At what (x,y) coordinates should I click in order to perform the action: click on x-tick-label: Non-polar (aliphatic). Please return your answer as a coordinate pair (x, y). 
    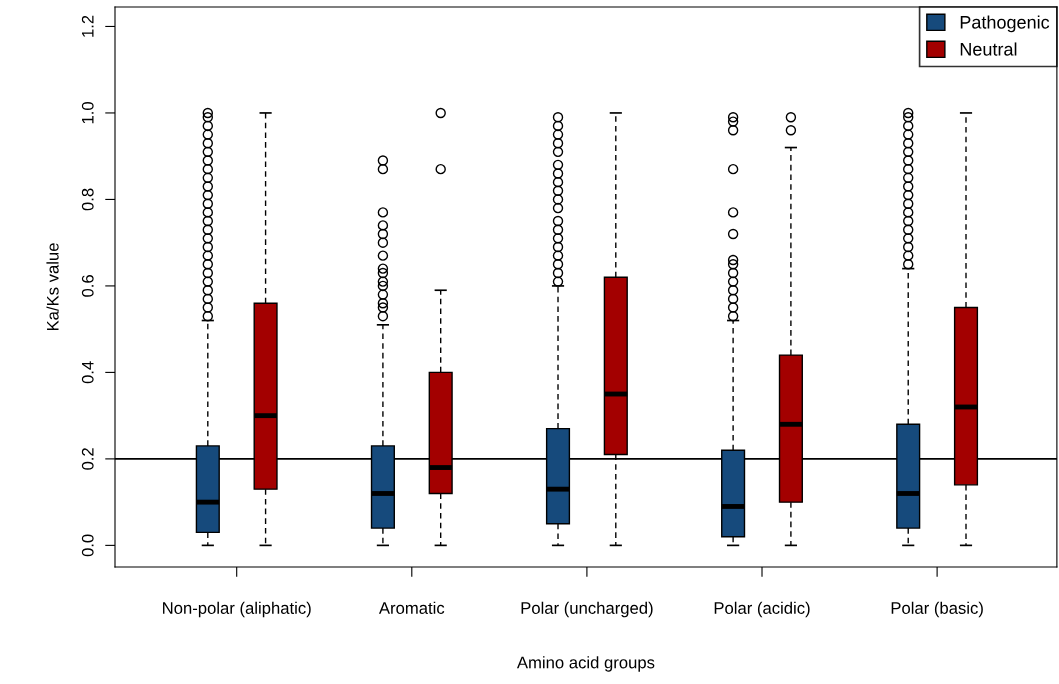
    Looking at the image, I should click on (237, 609).